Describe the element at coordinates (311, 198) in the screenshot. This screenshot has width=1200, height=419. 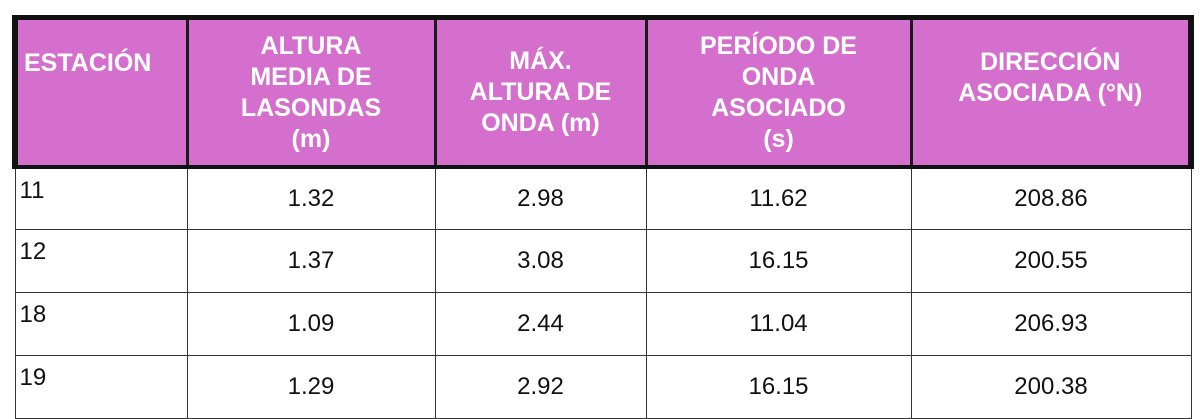
I see `cell-altura-media: 1.32` at that location.